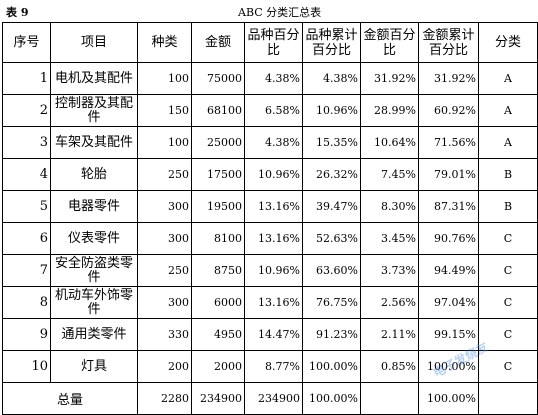 This screenshot has width=538, height=415. What do you see at coordinates (331, 78) in the screenshot?
I see `cell-variety-cum-pct: 4.38%` at bounding box center [331, 78].